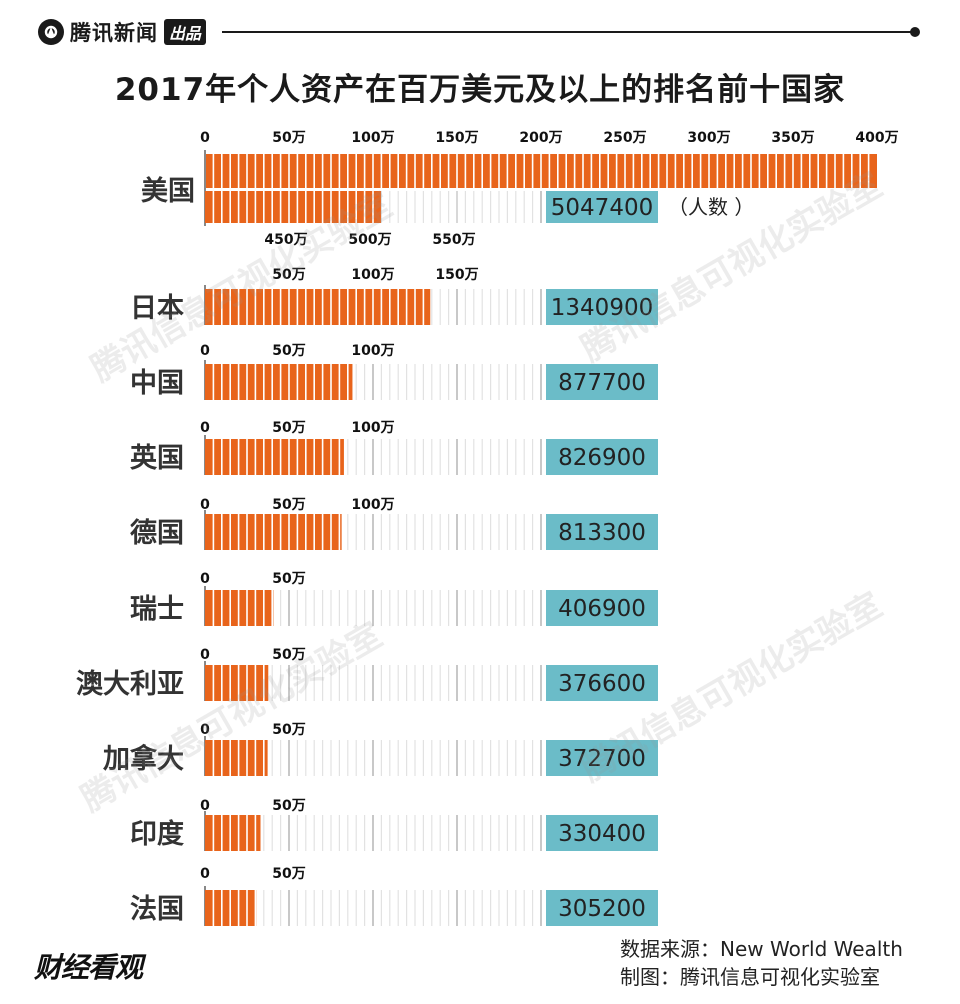  Describe the element at coordinates (157, 909) in the screenshot. I see `category-label: 法国` at that location.